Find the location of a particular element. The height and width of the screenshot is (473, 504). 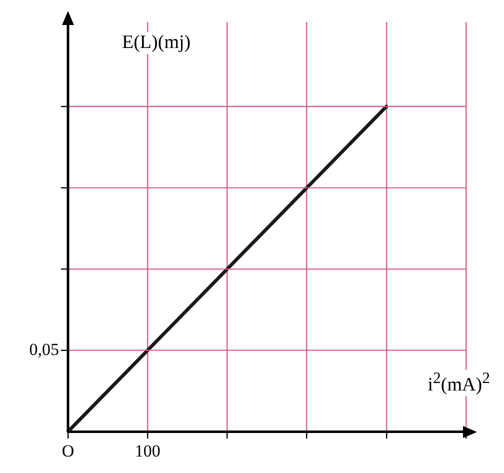

y-axis-title: E(L)(mj) is located at coordinates (156, 43).